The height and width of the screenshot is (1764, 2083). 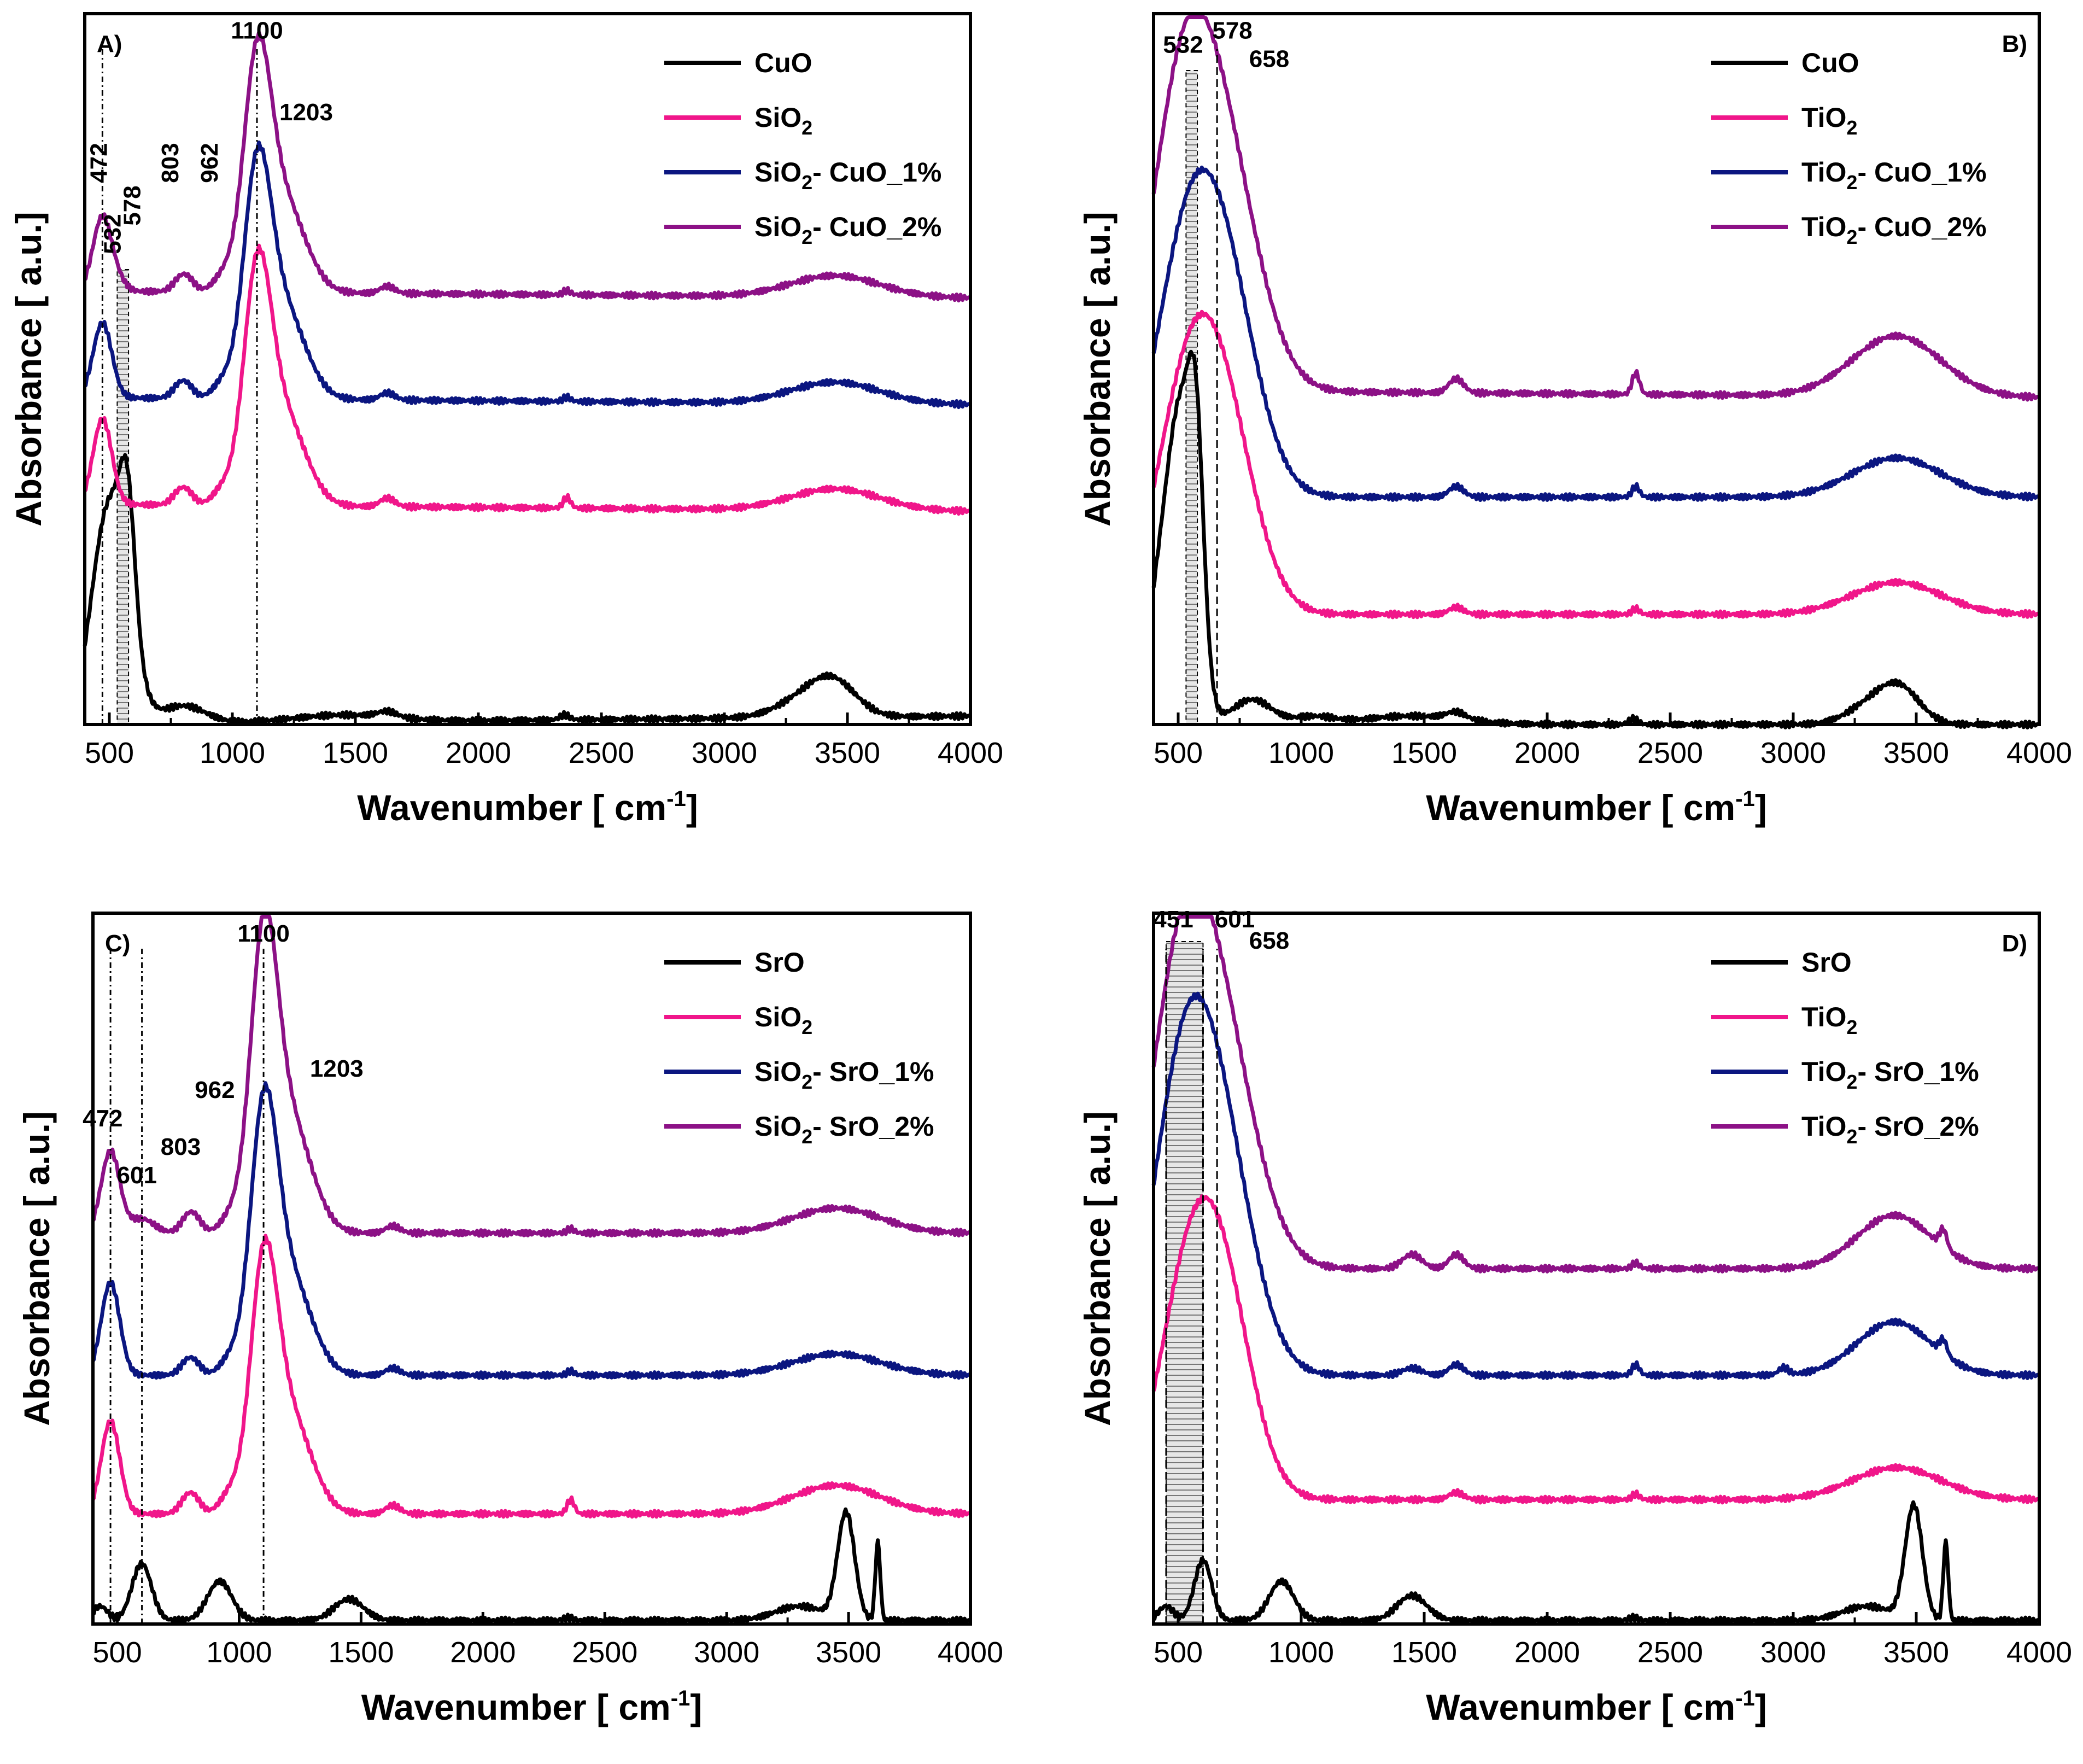 I want to click on hatched-band, so click(x=1191, y=398).